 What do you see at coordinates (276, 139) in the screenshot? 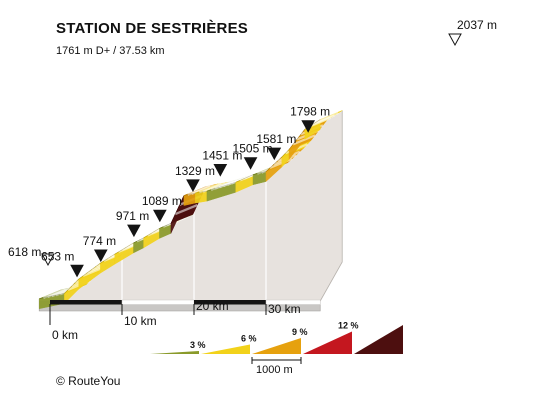
I see `elevation-marker-label: 1581 m` at bounding box center [276, 139].